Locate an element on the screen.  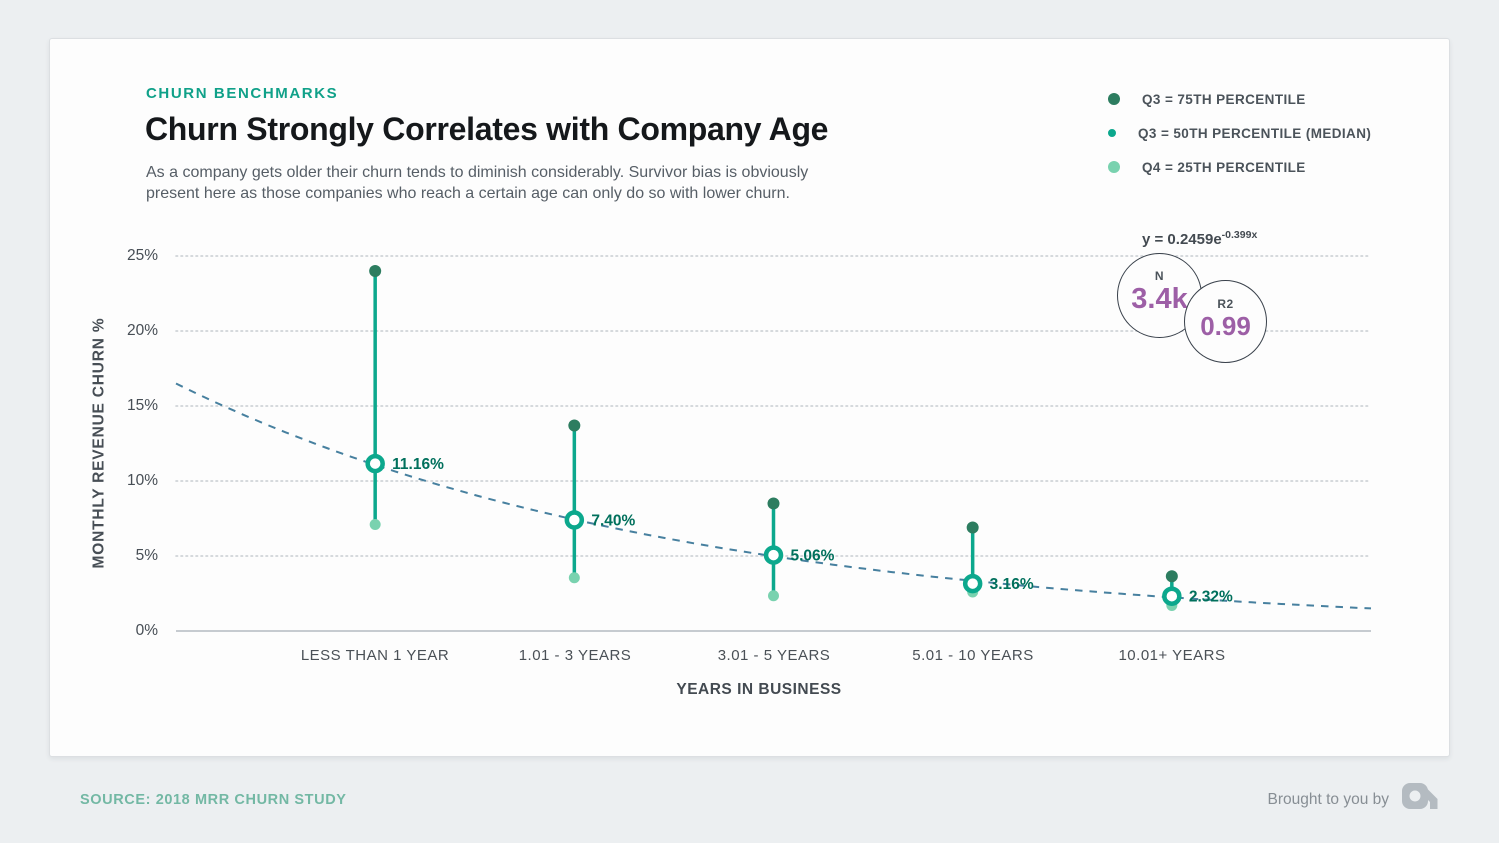
legend-item-p25: Q4 = 25TH PERCENTILE is located at coordinates (1239, 167).